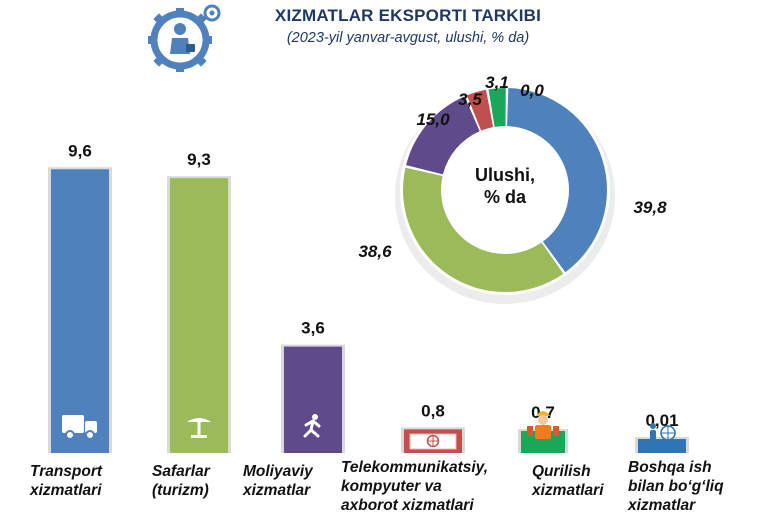 This screenshot has height=529, width=779. I want to click on bar-value-label: 3,6, so click(313, 328).